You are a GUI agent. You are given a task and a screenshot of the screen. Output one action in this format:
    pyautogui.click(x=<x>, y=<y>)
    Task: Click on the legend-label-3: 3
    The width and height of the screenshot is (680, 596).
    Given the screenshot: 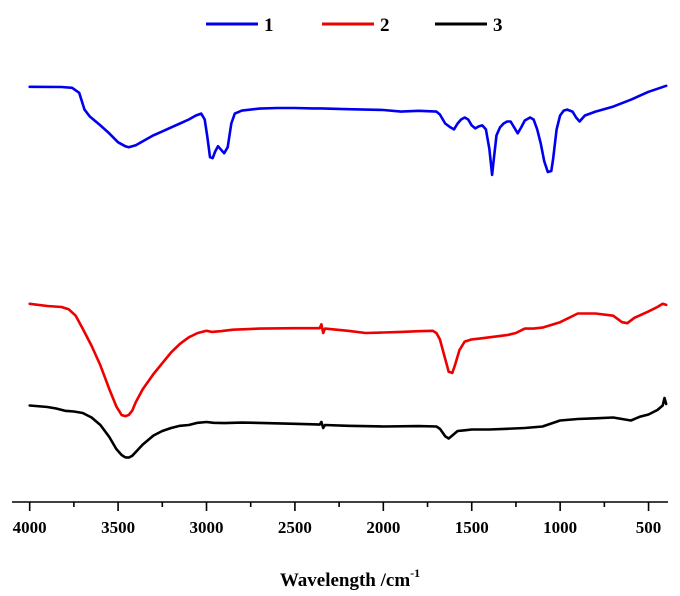 What is the action you would take?
    pyautogui.click(x=498, y=25)
    